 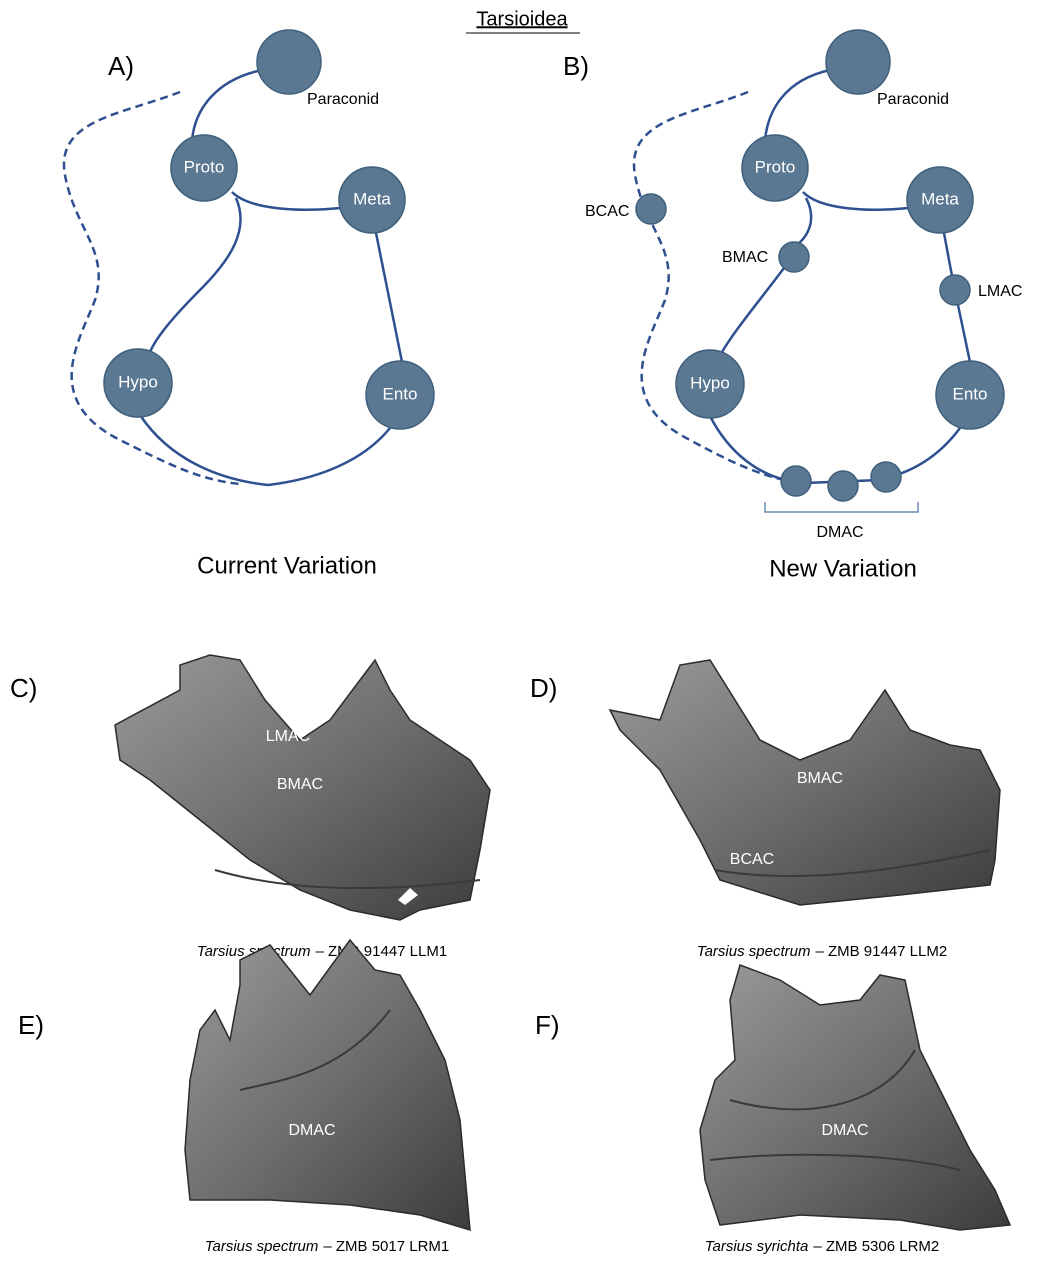 What do you see at coordinates (23, 688) in the screenshot?
I see `panel-label: C)` at bounding box center [23, 688].